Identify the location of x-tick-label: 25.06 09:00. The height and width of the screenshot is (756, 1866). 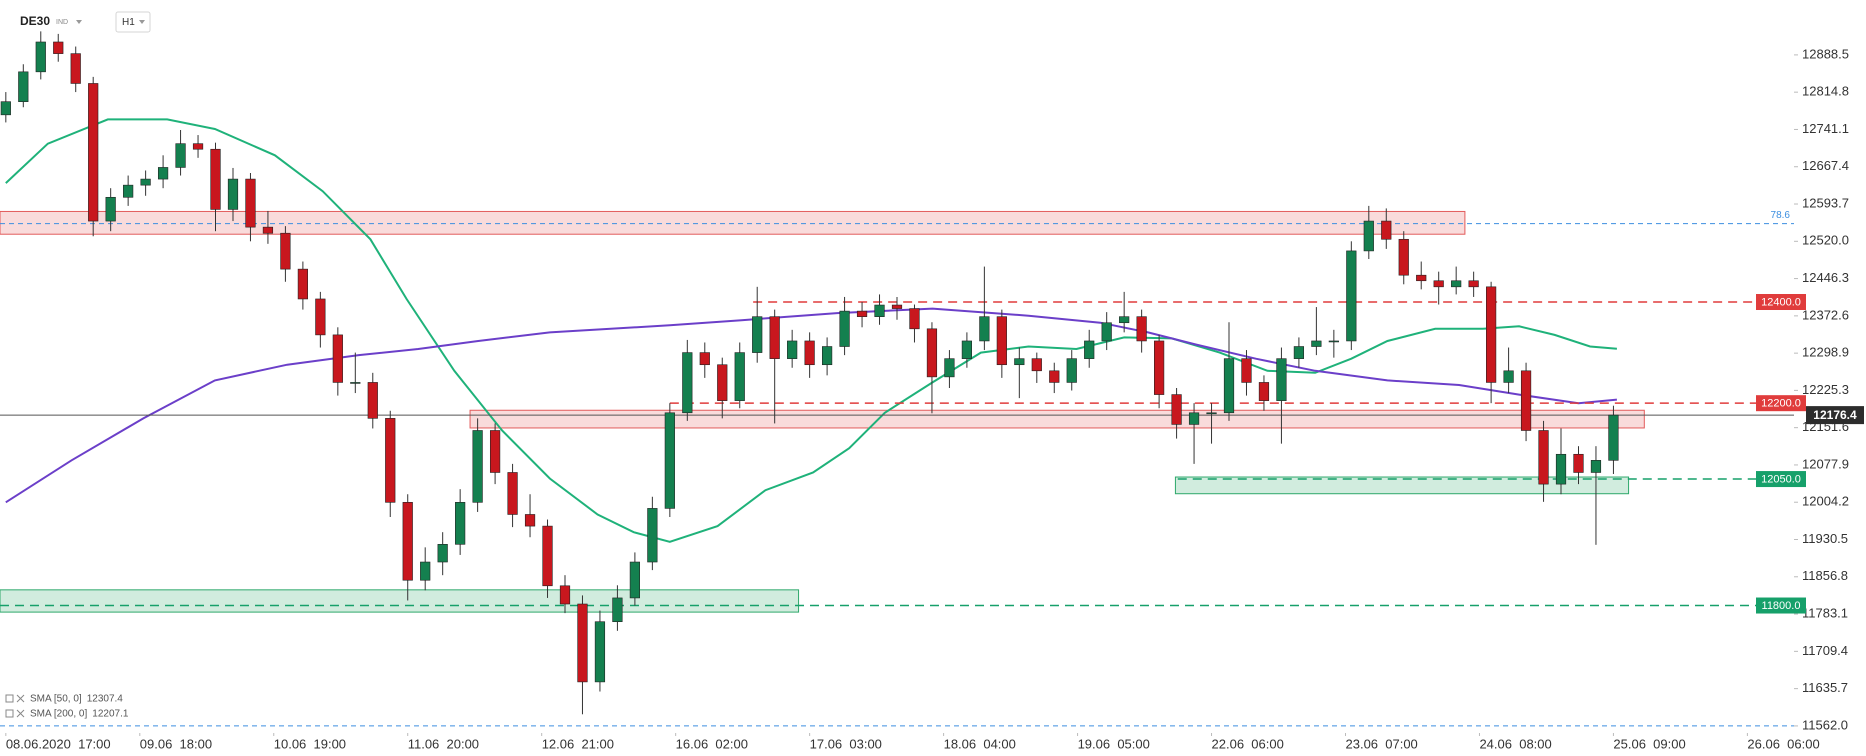
(1649, 743).